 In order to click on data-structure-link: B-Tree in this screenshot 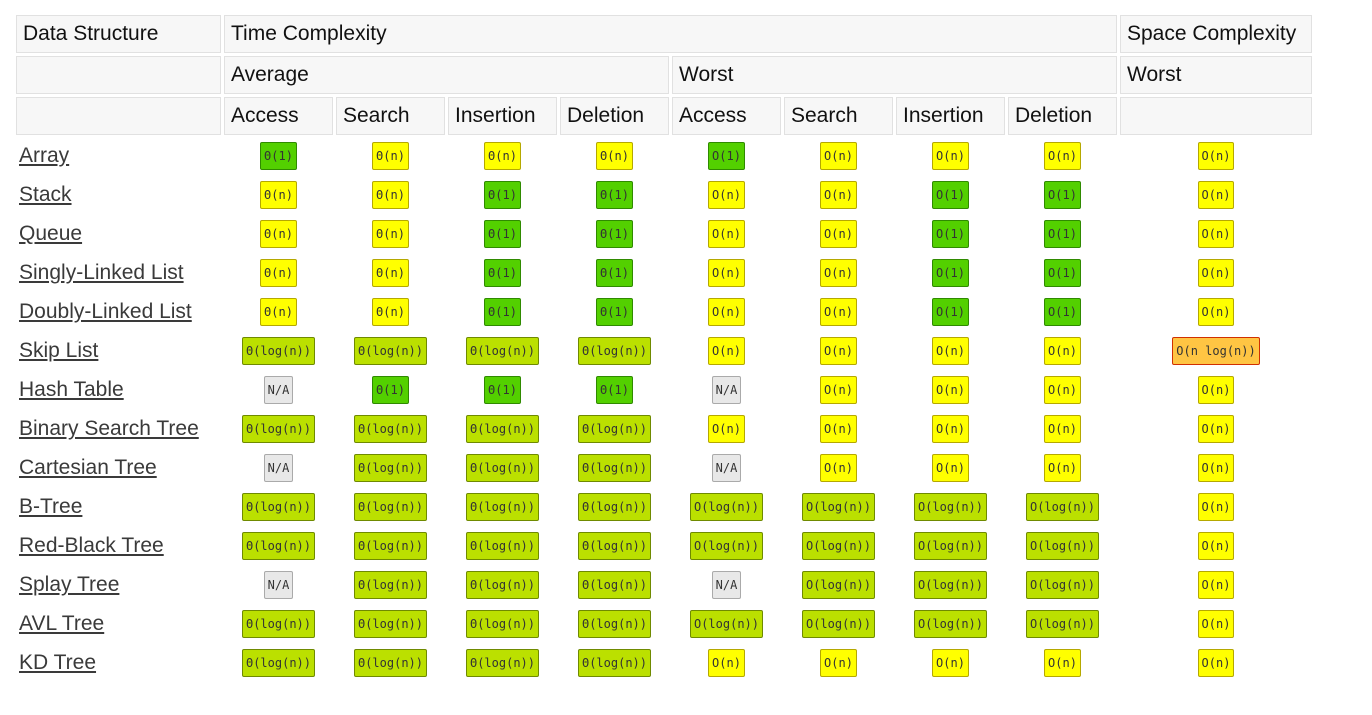, I will do `click(51, 506)`.